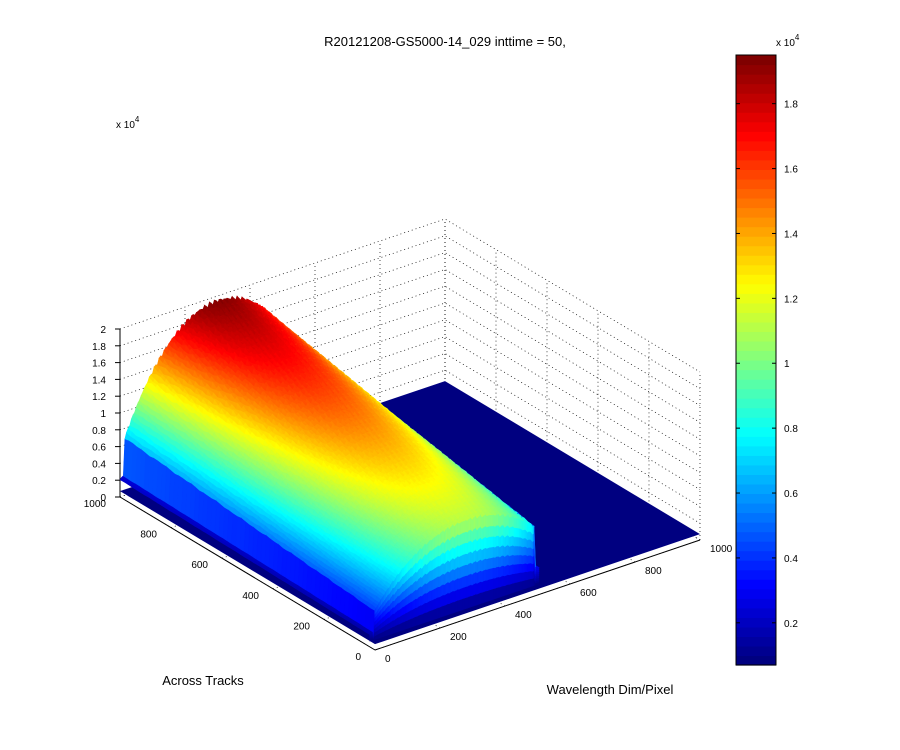 This screenshot has width=900, height=750. I want to click on y-axis-line, so click(247, 573).